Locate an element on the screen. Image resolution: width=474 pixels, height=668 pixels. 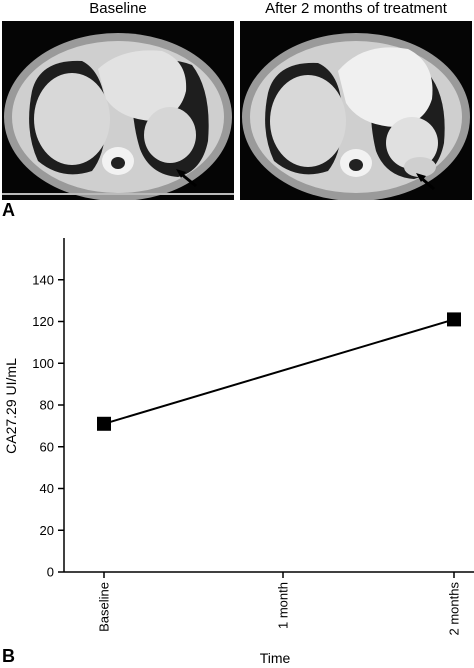
baseline-title: Baseline is located at coordinates (118, 8).